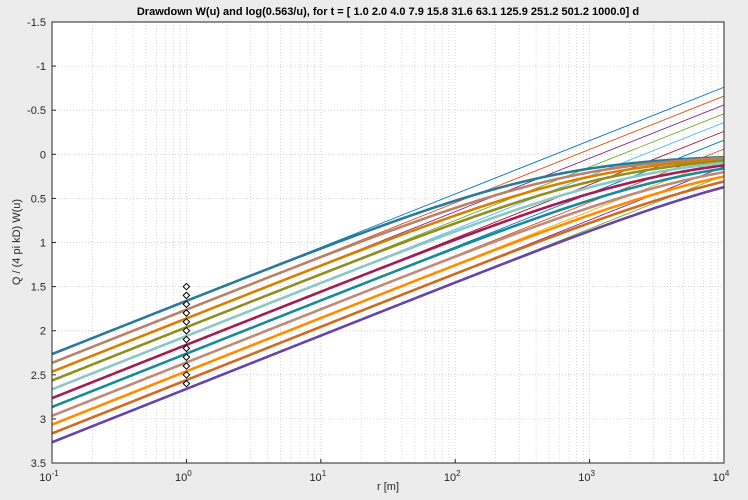 This screenshot has width=748, height=500. I want to click on x-tick-label: 10⁰, so click(183, 476).